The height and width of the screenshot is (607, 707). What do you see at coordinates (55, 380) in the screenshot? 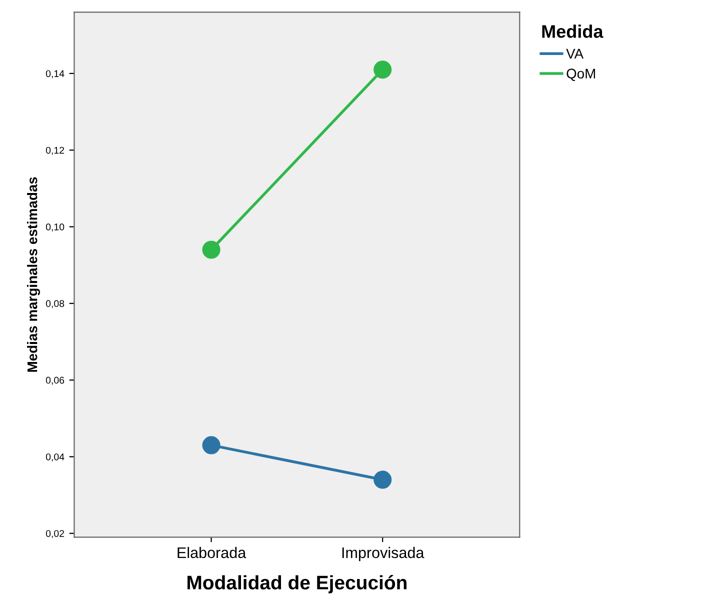
I see `y-tick-label: 0,06` at bounding box center [55, 380].